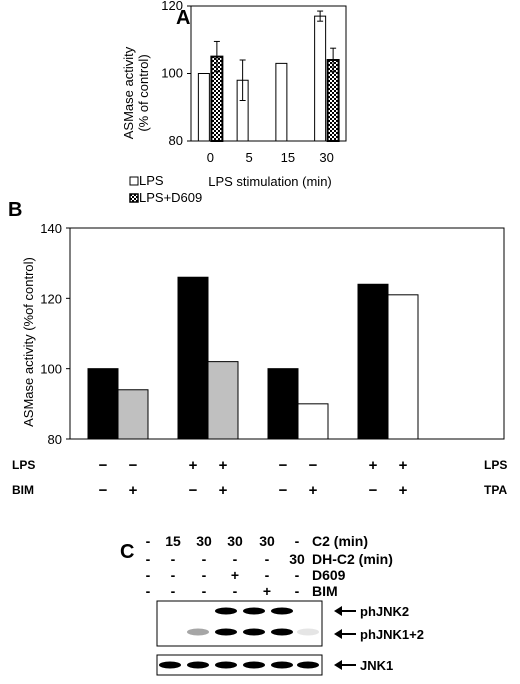 This screenshot has height=684, width=520. Describe the element at coordinates (210, 157) in the screenshot. I see `panel-a-xtick-label: 0` at that location.